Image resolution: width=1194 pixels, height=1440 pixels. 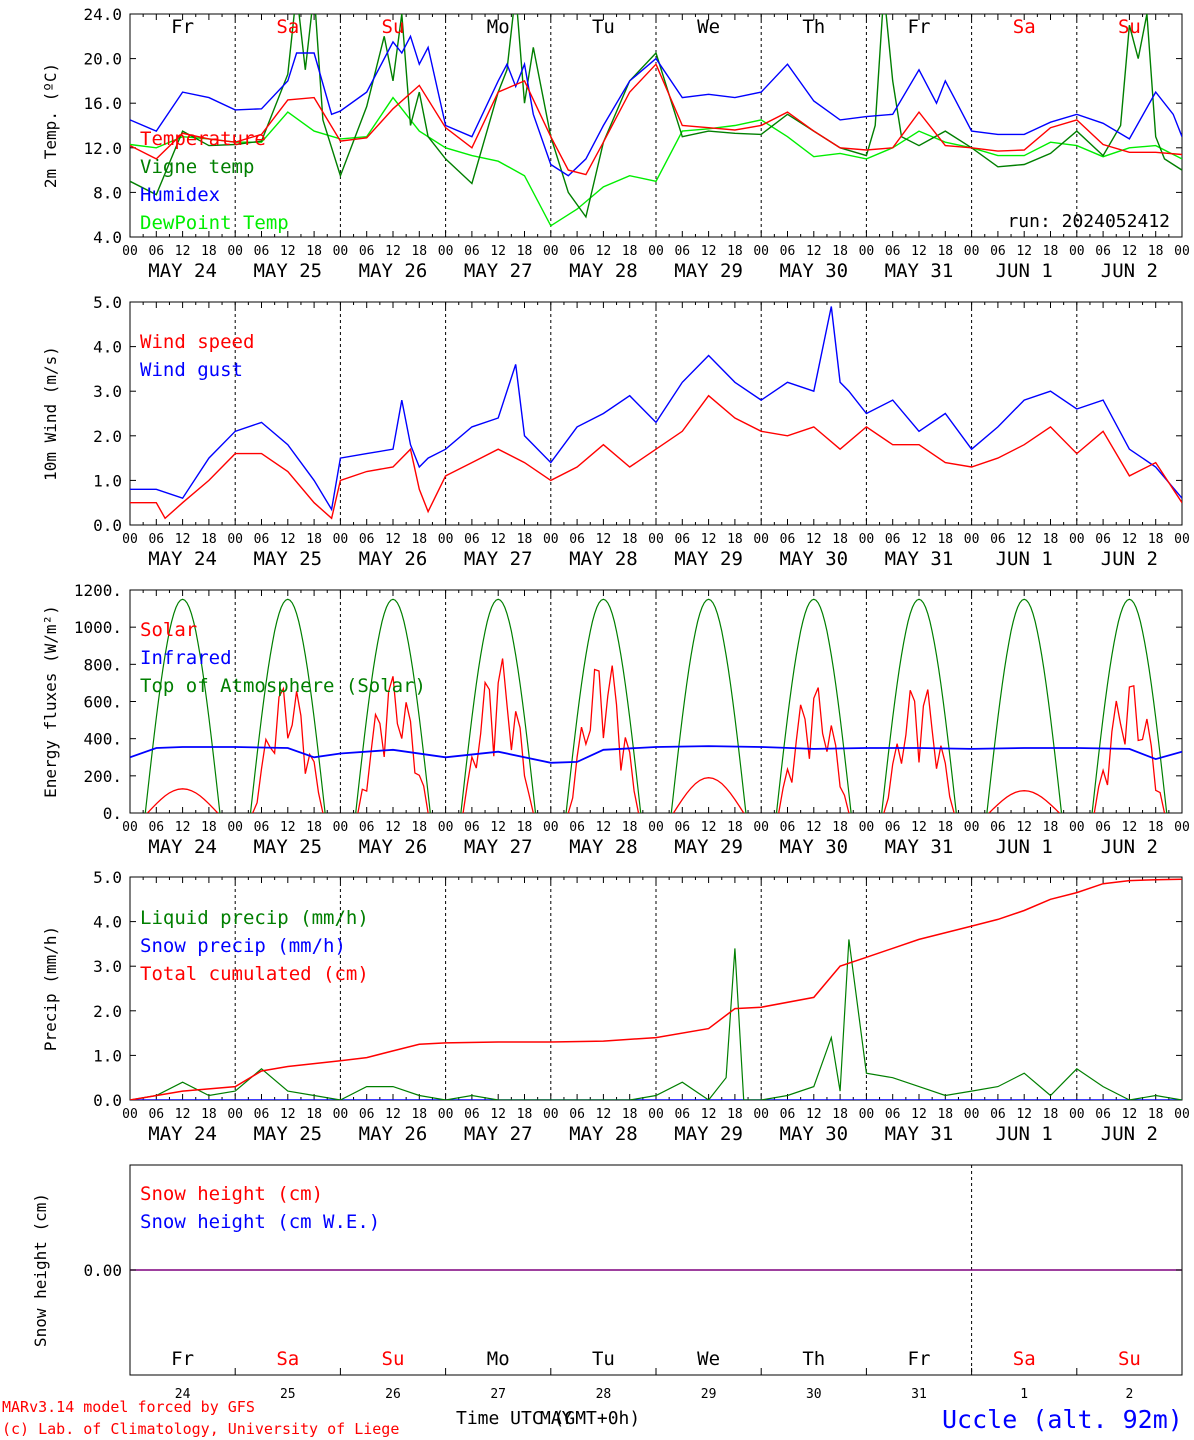 What do you see at coordinates (814, 1394) in the screenshot?
I see `day-number-label: 30` at bounding box center [814, 1394].